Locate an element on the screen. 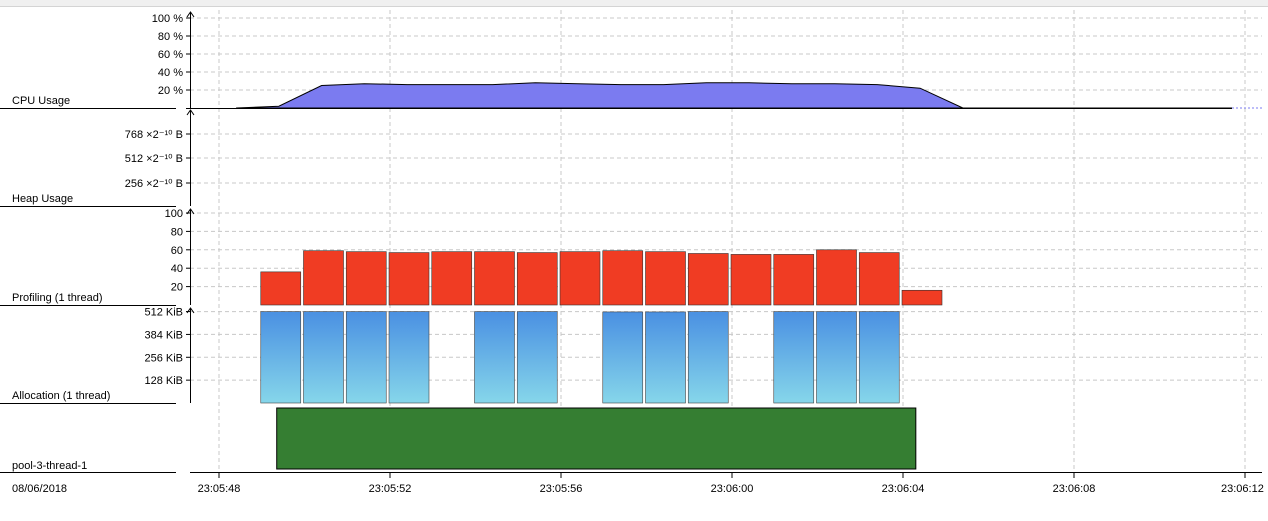 The image size is (1268, 521). cpu-y-ticks: 100 % 80 % 60 % 40 % 20 % is located at coordinates (171, 55).